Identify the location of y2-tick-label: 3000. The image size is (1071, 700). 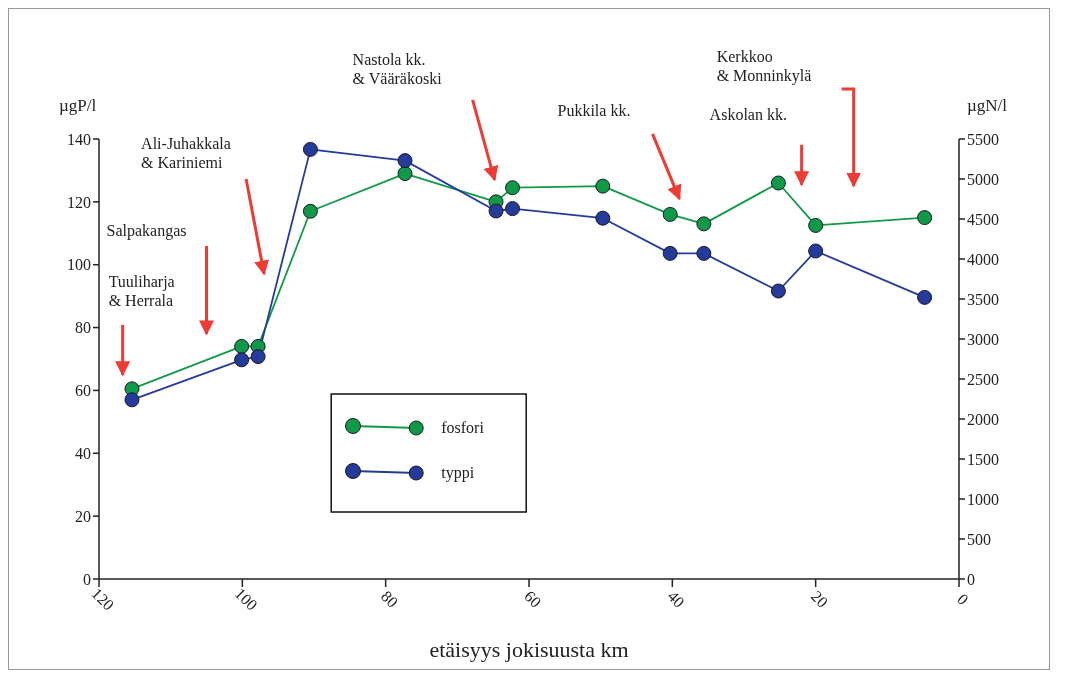
(983, 339).